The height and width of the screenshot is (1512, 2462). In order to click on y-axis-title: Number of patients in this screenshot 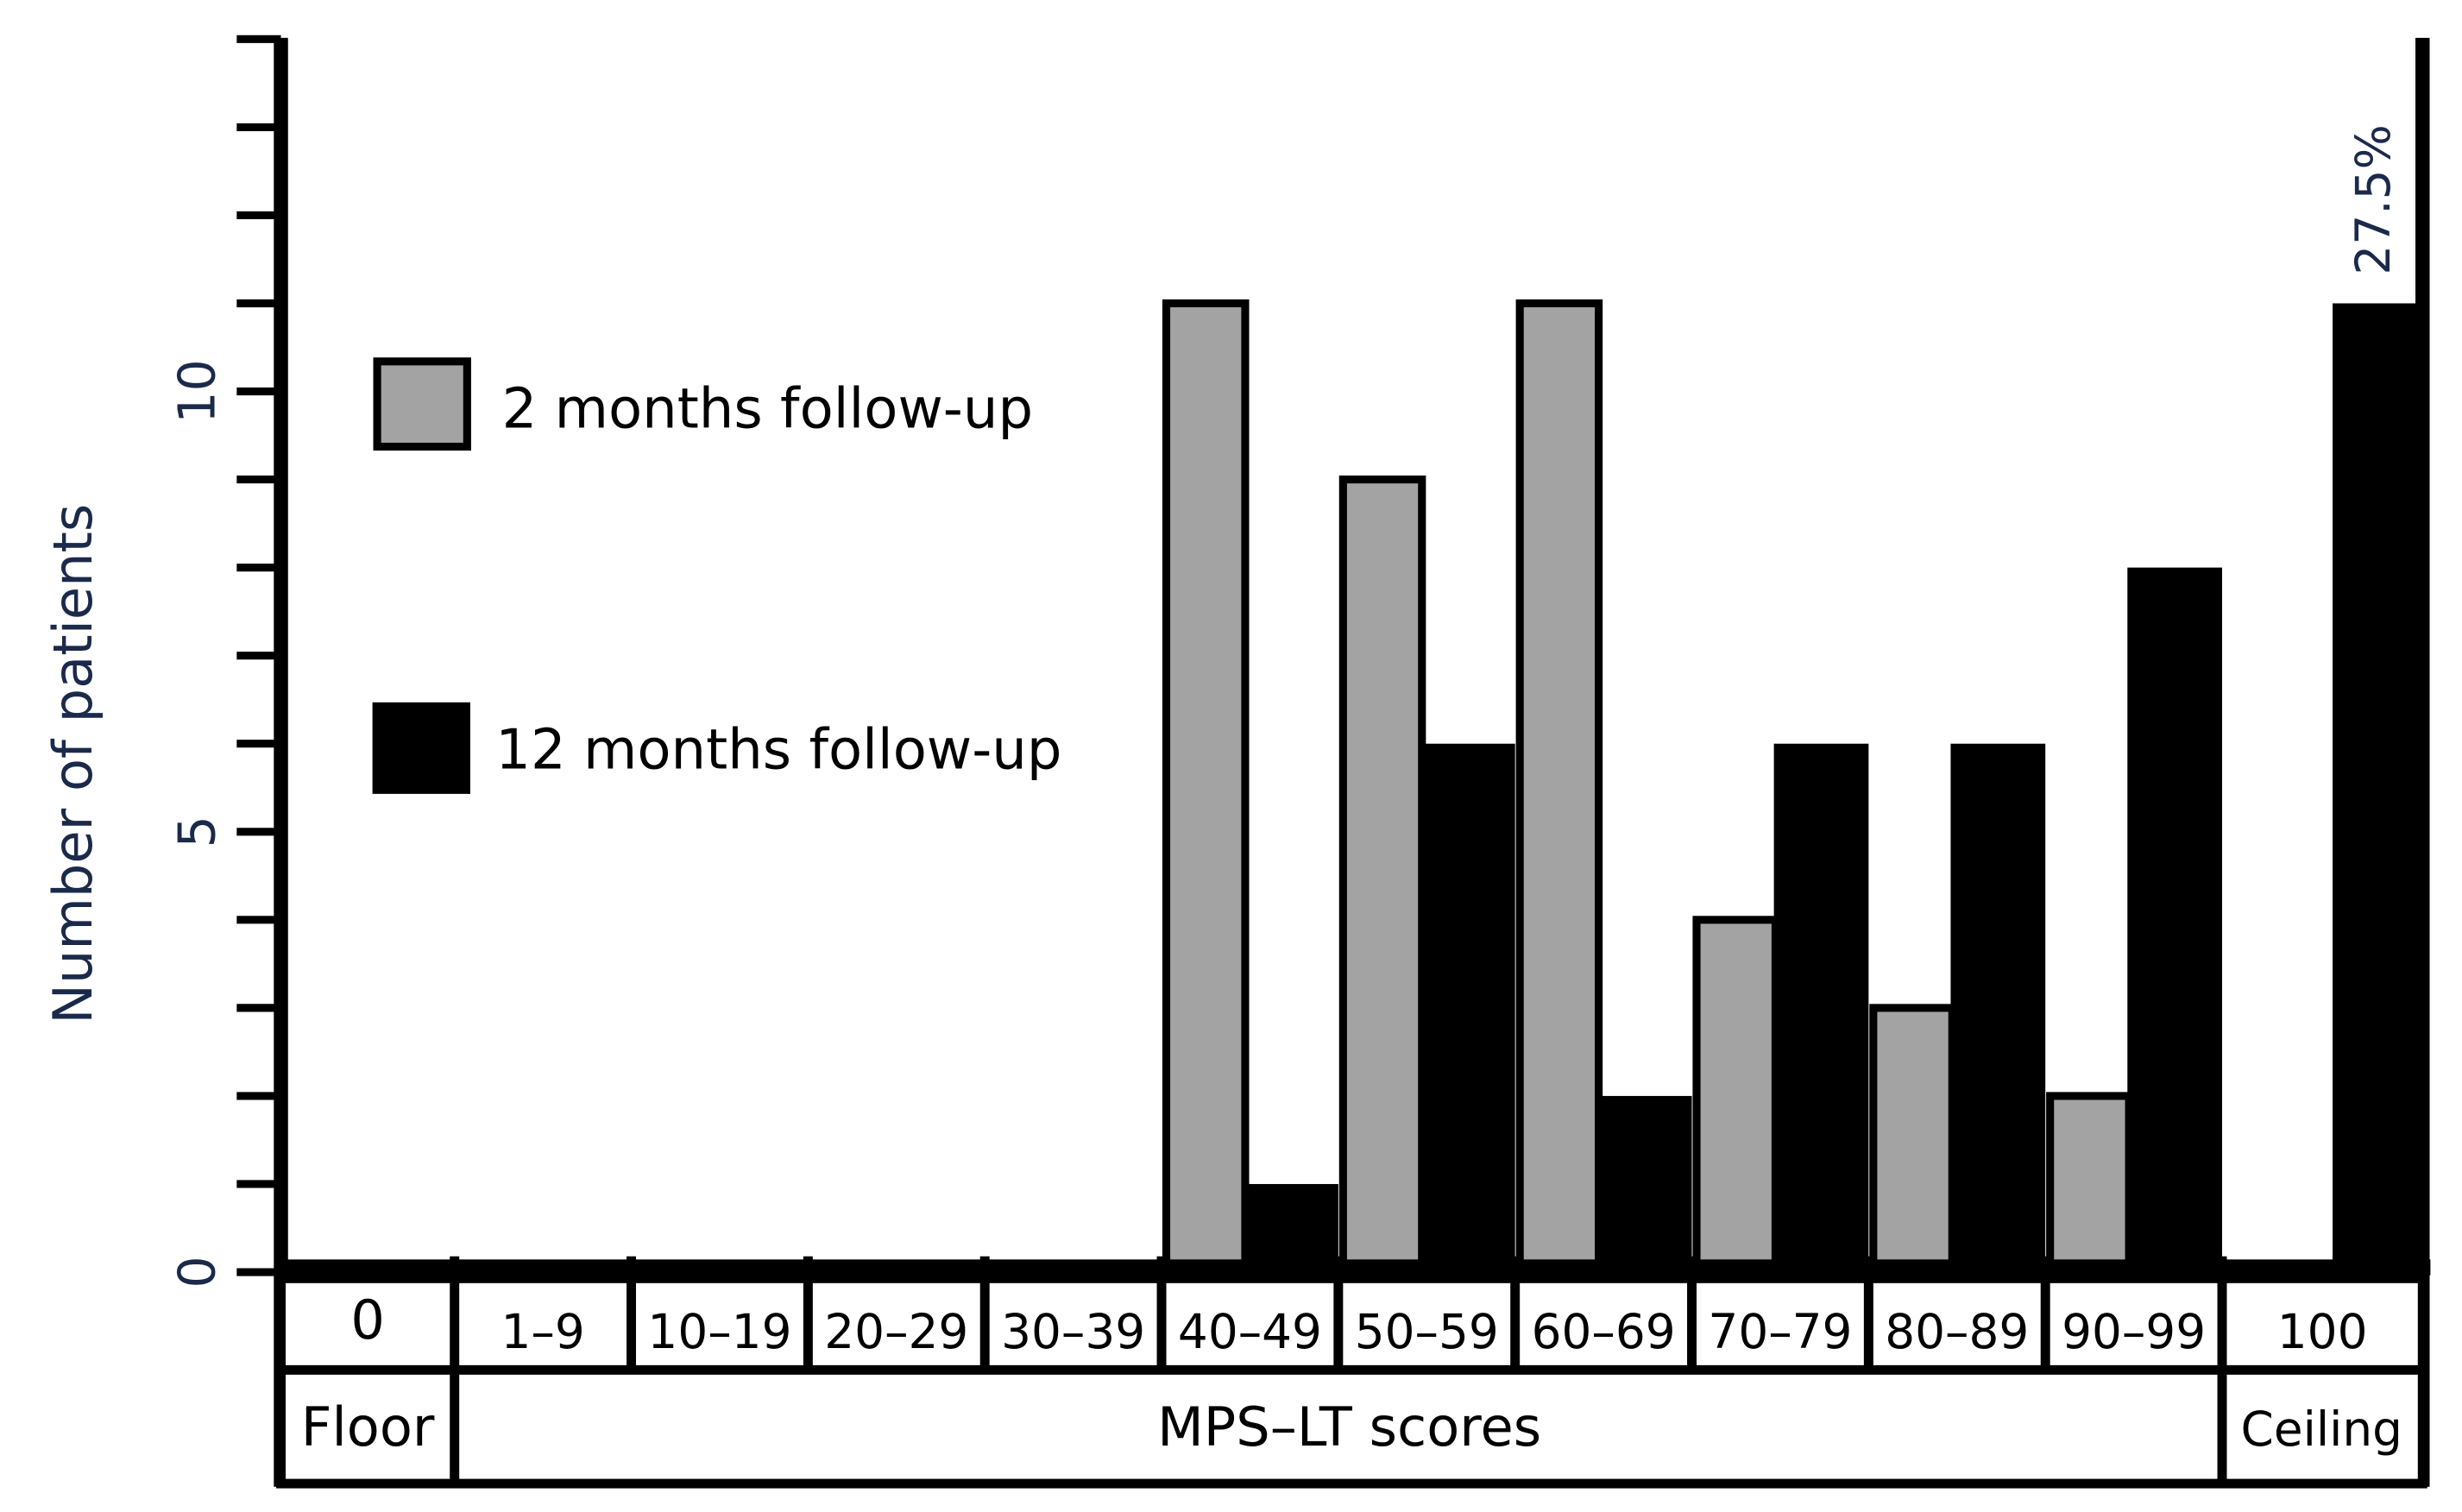, I will do `click(72, 764)`.